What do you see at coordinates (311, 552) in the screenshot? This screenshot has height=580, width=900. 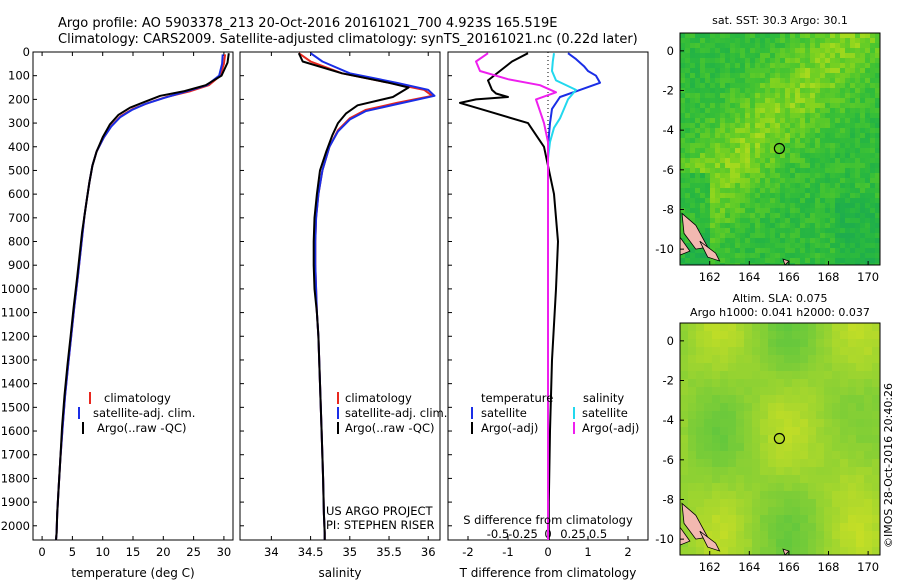 I see `salinity-xtick-label: 34.5` at bounding box center [311, 552].